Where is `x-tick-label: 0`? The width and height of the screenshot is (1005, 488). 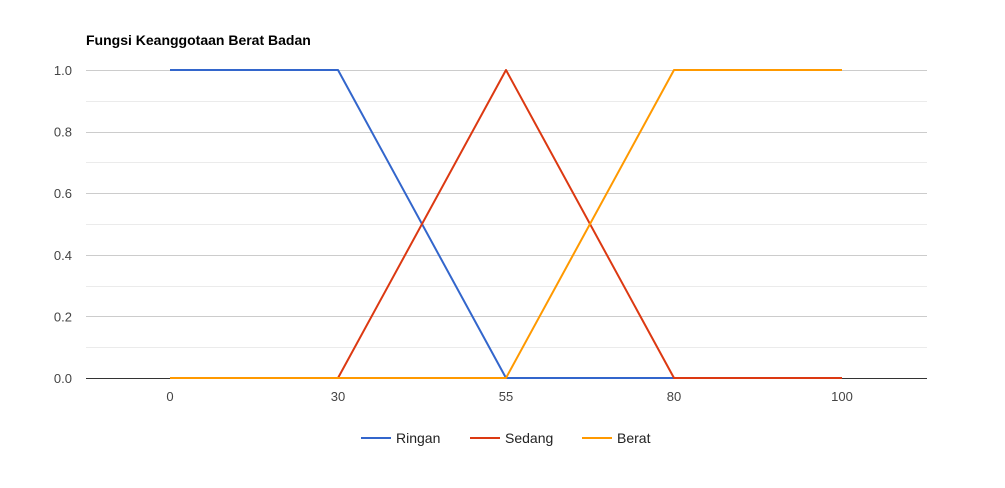
x-tick-label: 0 is located at coordinates (169, 396).